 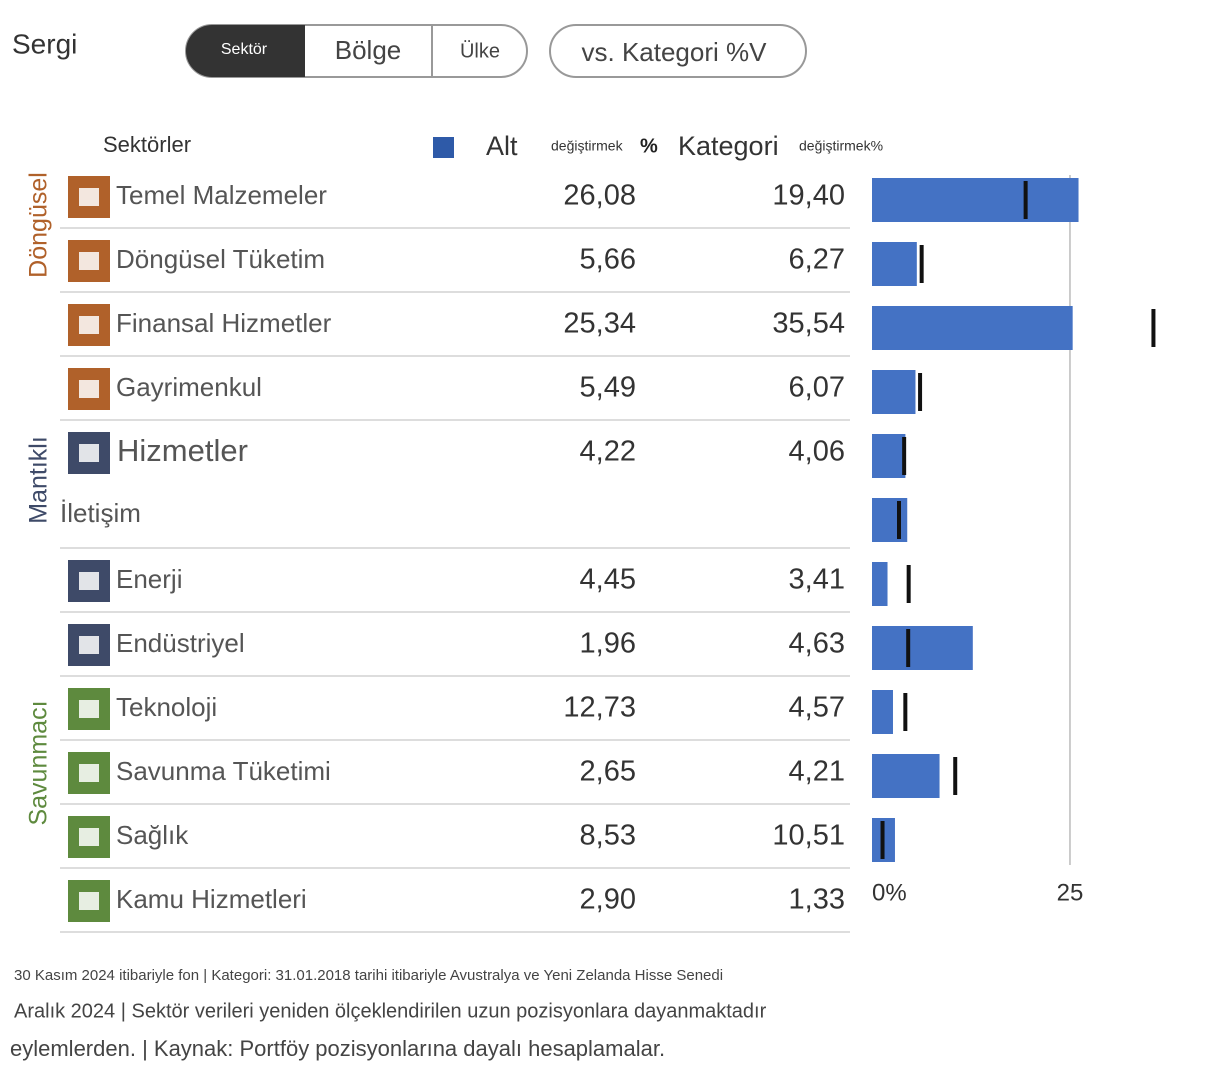 I want to click on tab: Sektör, so click(x=244, y=49).